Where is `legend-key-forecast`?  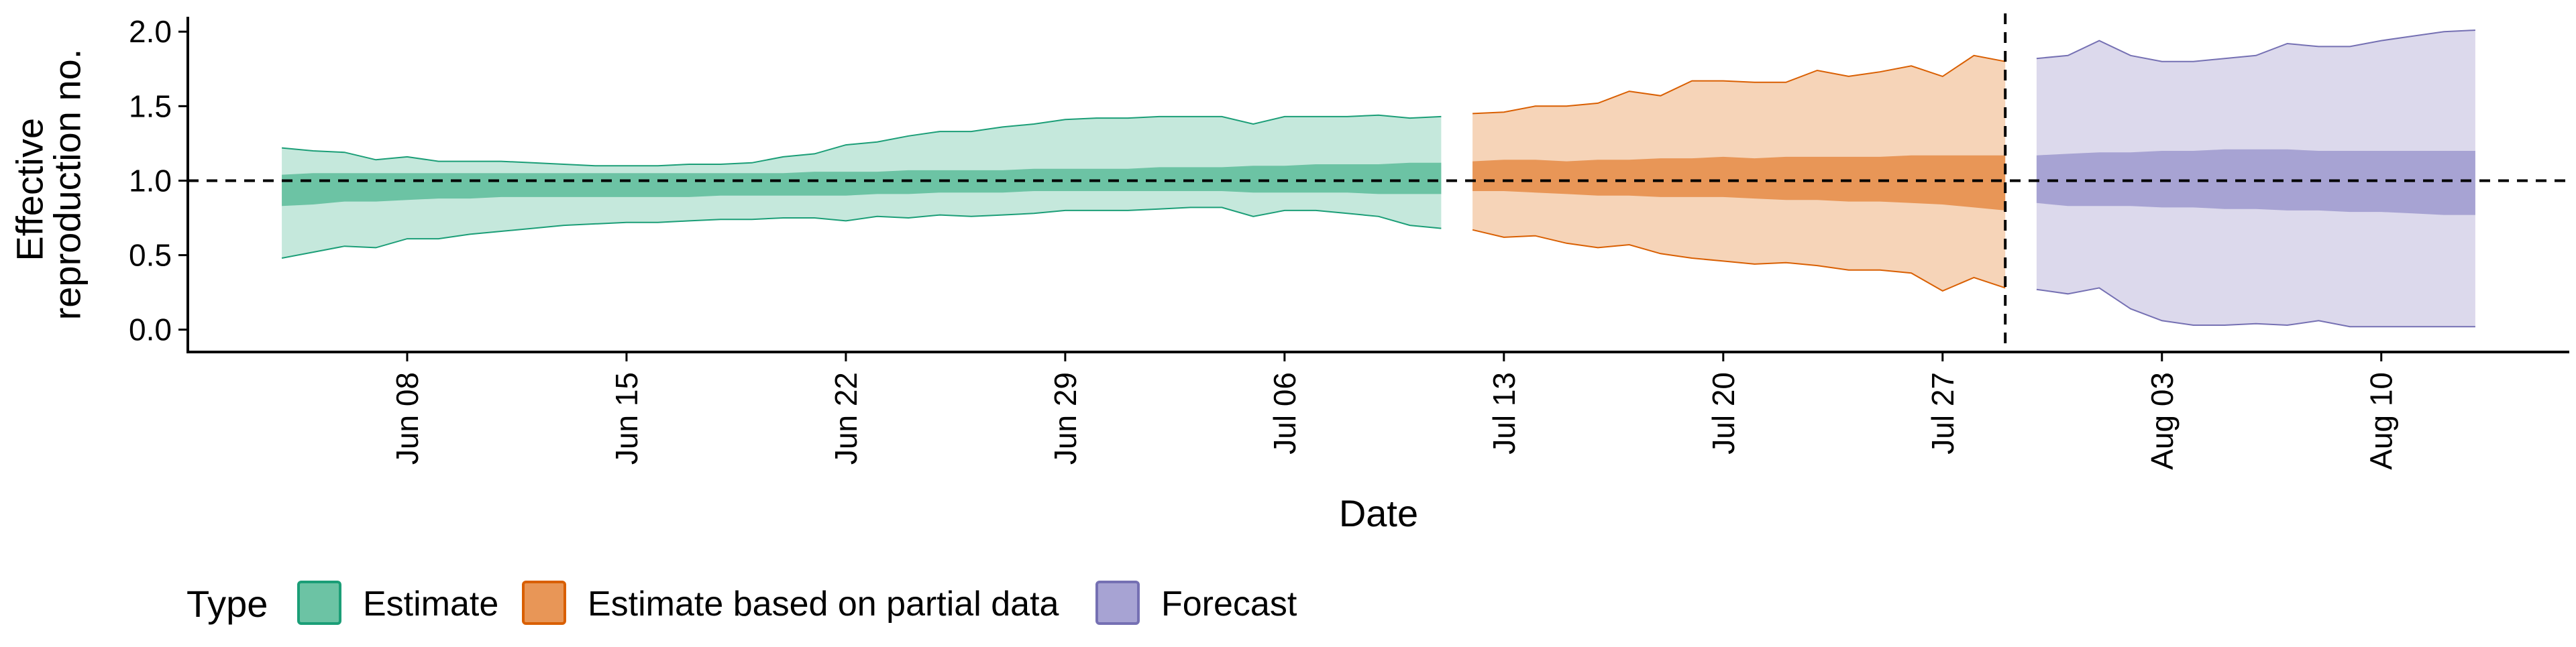
legend-key-forecast is located at coordinates (1117, 603).